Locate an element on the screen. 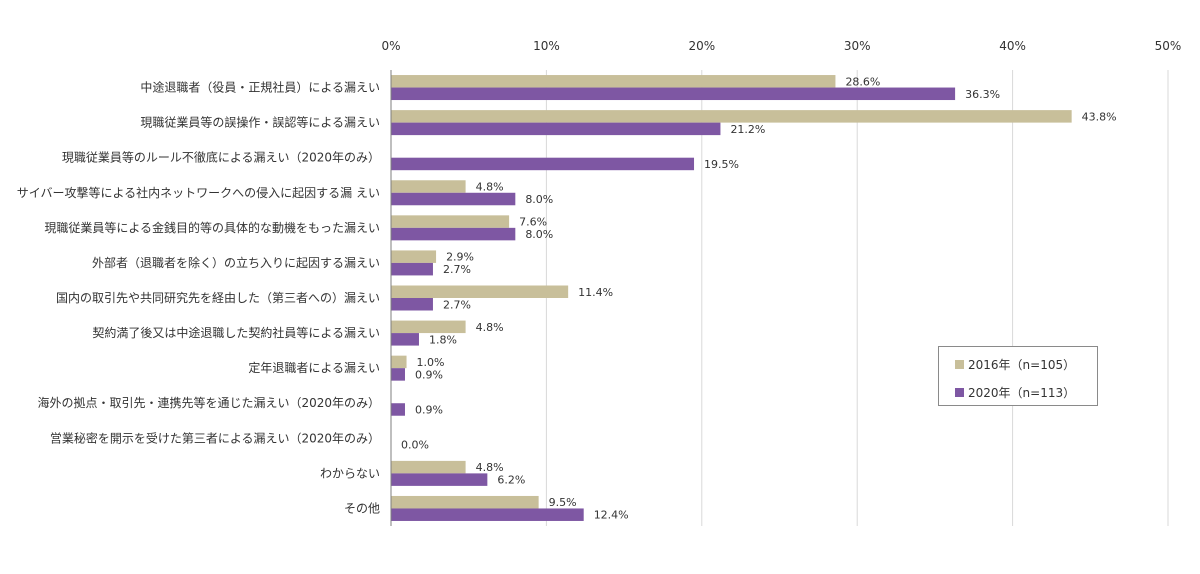 The image size is (1200, 574). x-tick-label: 30% is located at coordinates (857, 46).